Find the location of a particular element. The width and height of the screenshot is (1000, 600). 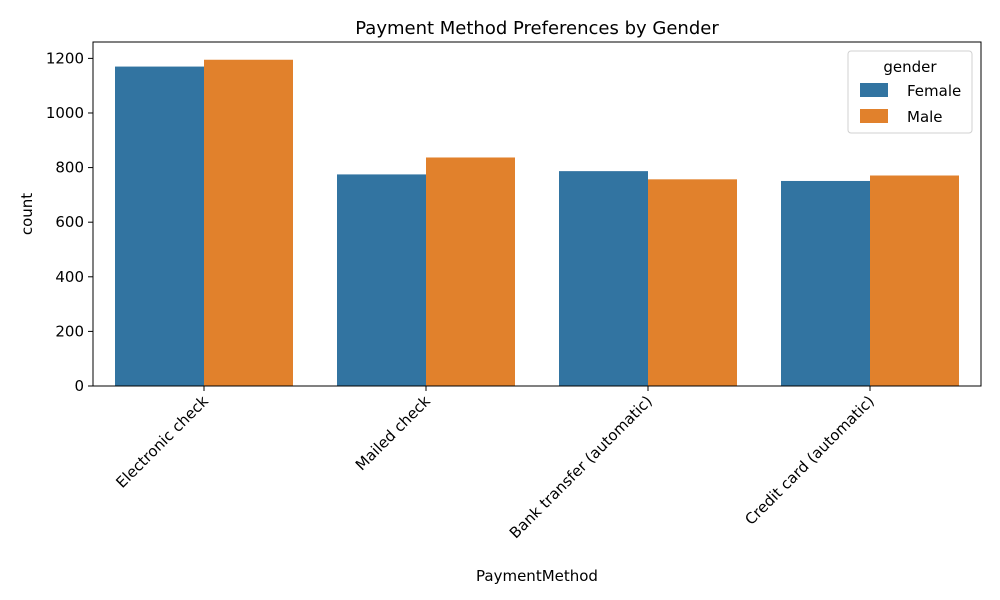

y-axis-ticks: 0 200 400 600 800 1000 1200 is located at coordinates (69, 222).